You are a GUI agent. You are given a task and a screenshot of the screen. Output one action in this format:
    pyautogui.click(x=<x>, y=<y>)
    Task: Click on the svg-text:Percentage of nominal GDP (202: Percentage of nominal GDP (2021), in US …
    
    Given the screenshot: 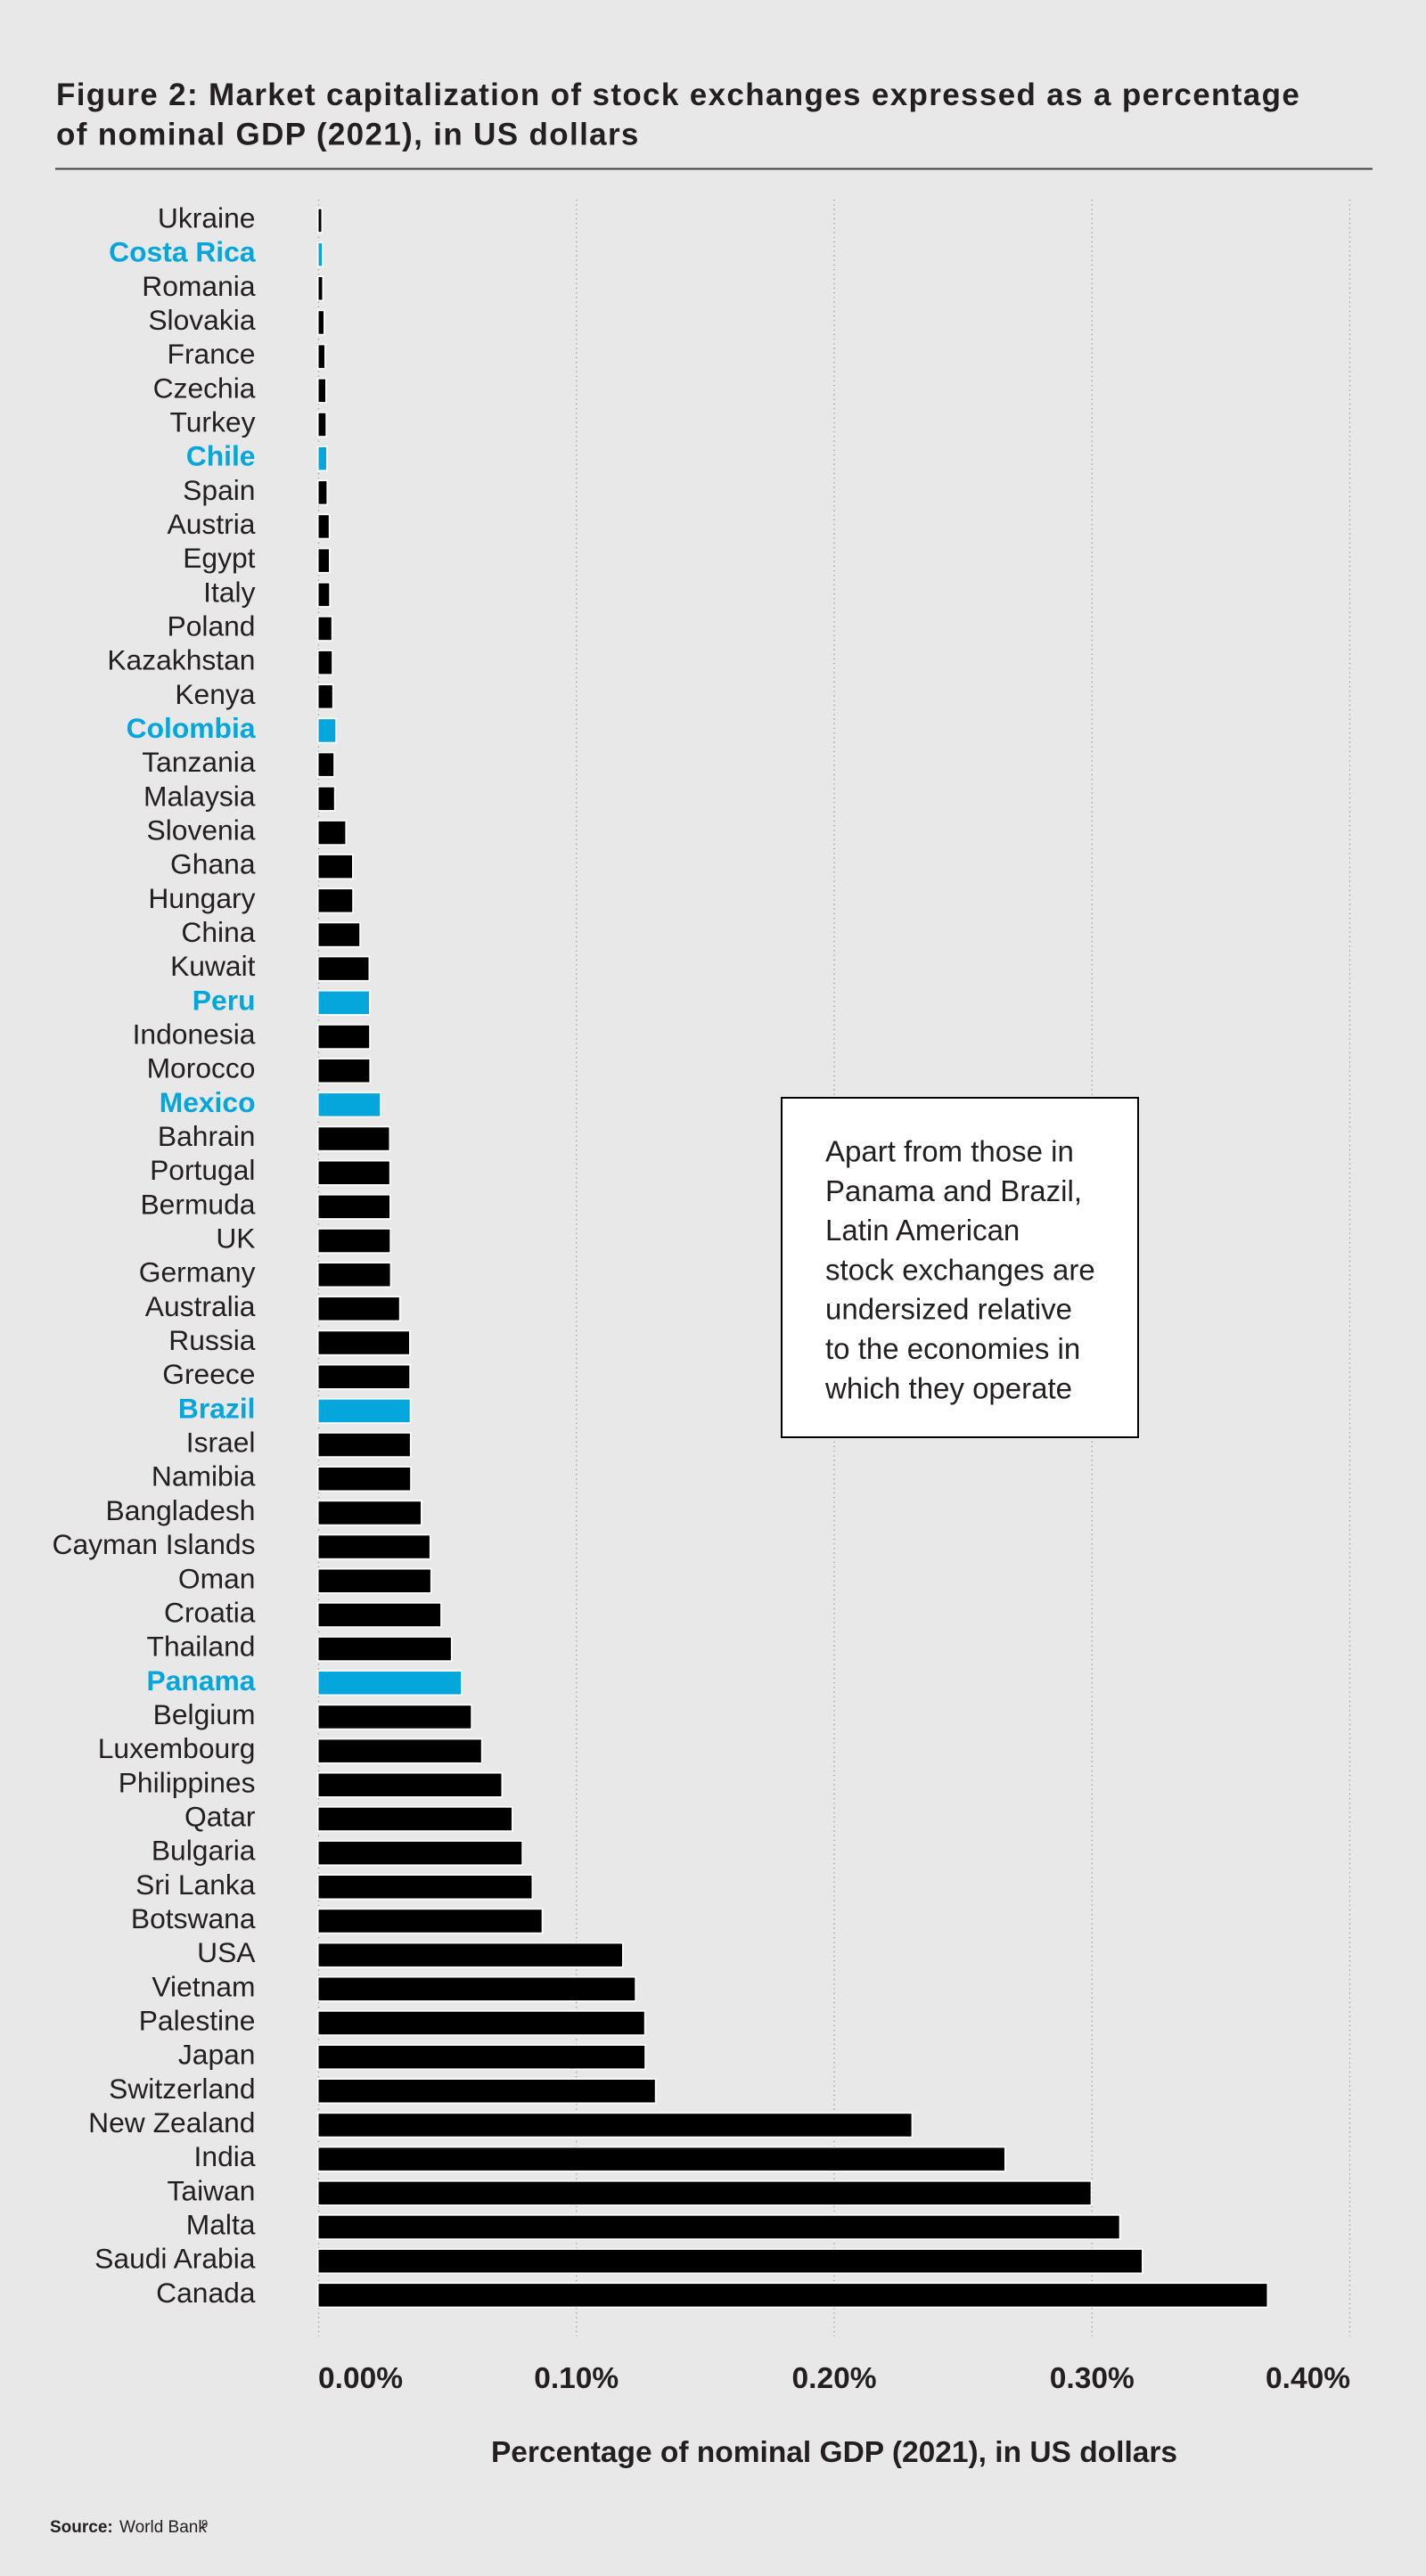 What is the action you would take?
    pyautogui.click(x=834, y=2452)
    